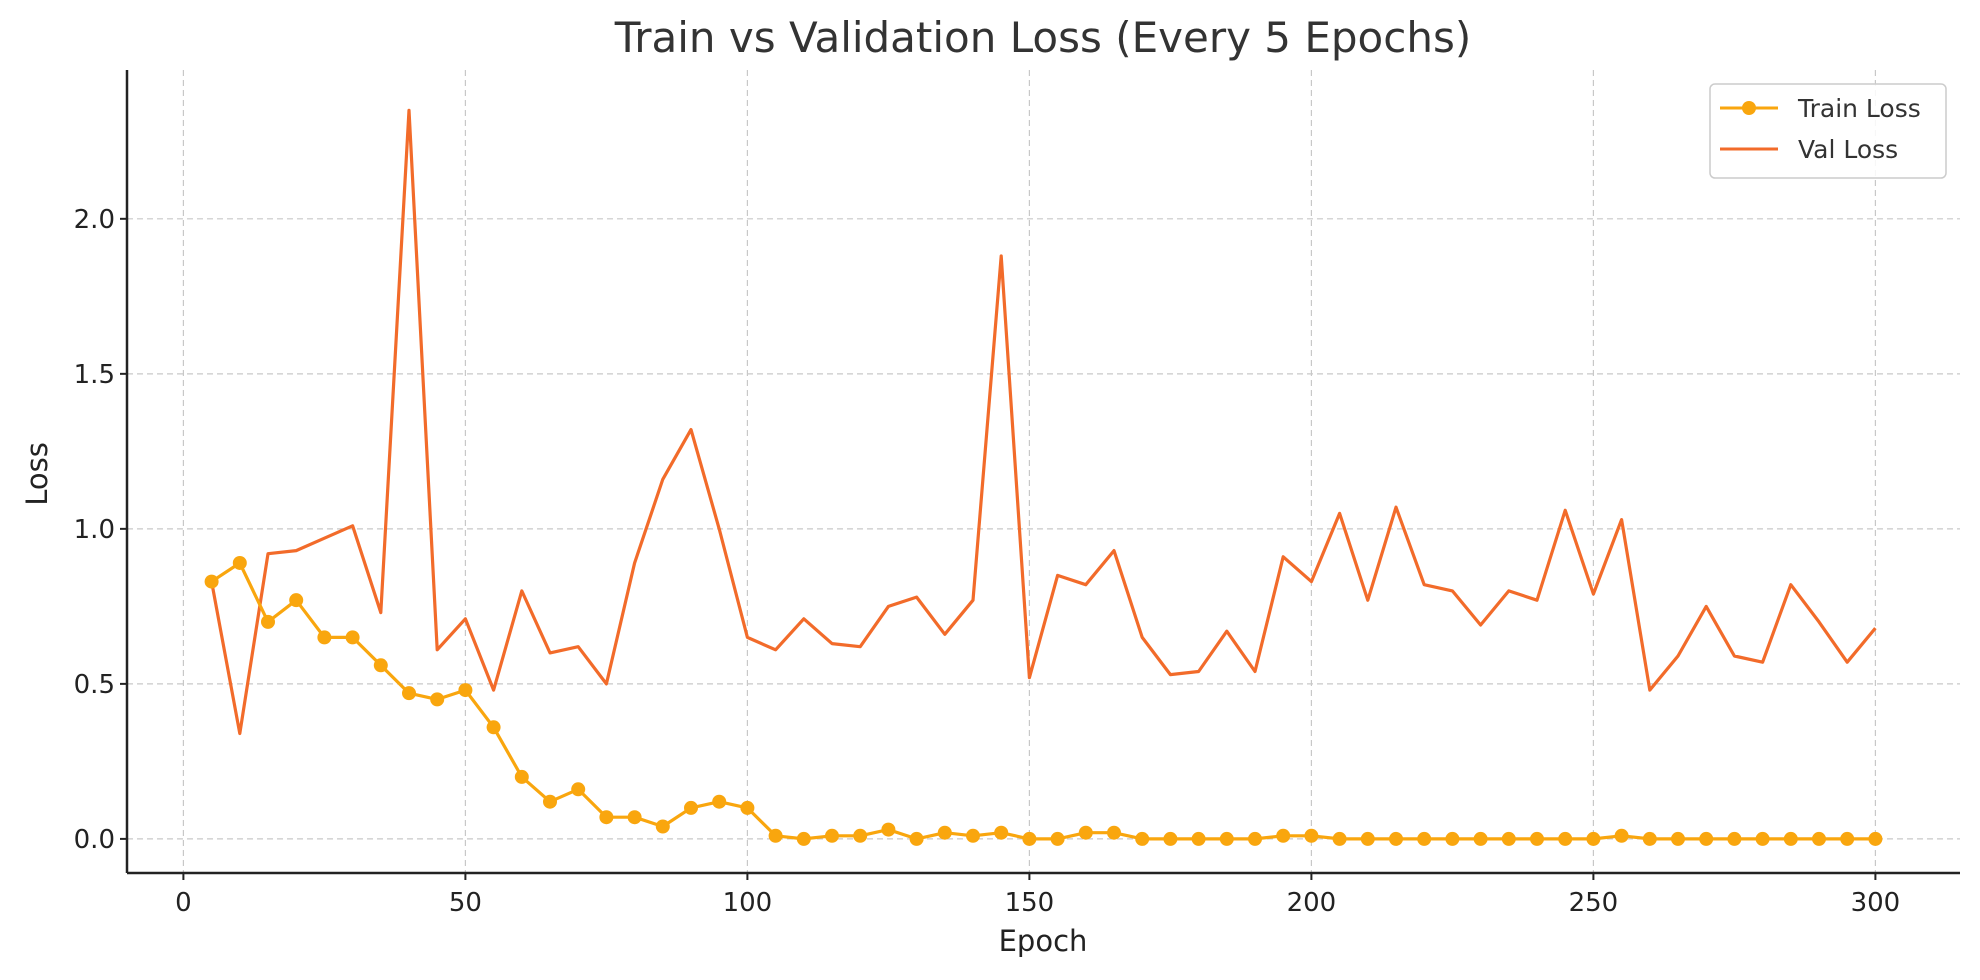 This screenshot has height=980, width=1980. I want to click on legend: Train Loss Val Loss, so click(1828, 131).